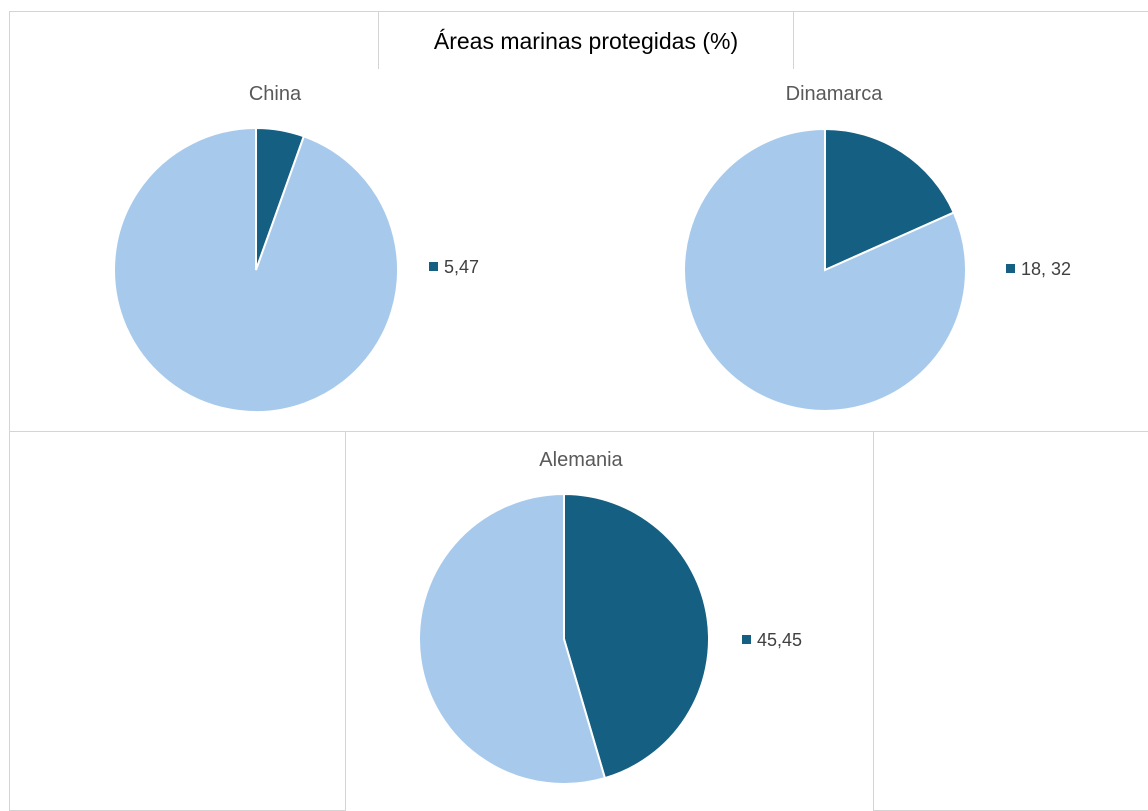  What do you see at coordinates (1046, 269) in the screenshot?
I see `legend-label-dinamarca: 18, 32` at bounding box center [1046, 269].